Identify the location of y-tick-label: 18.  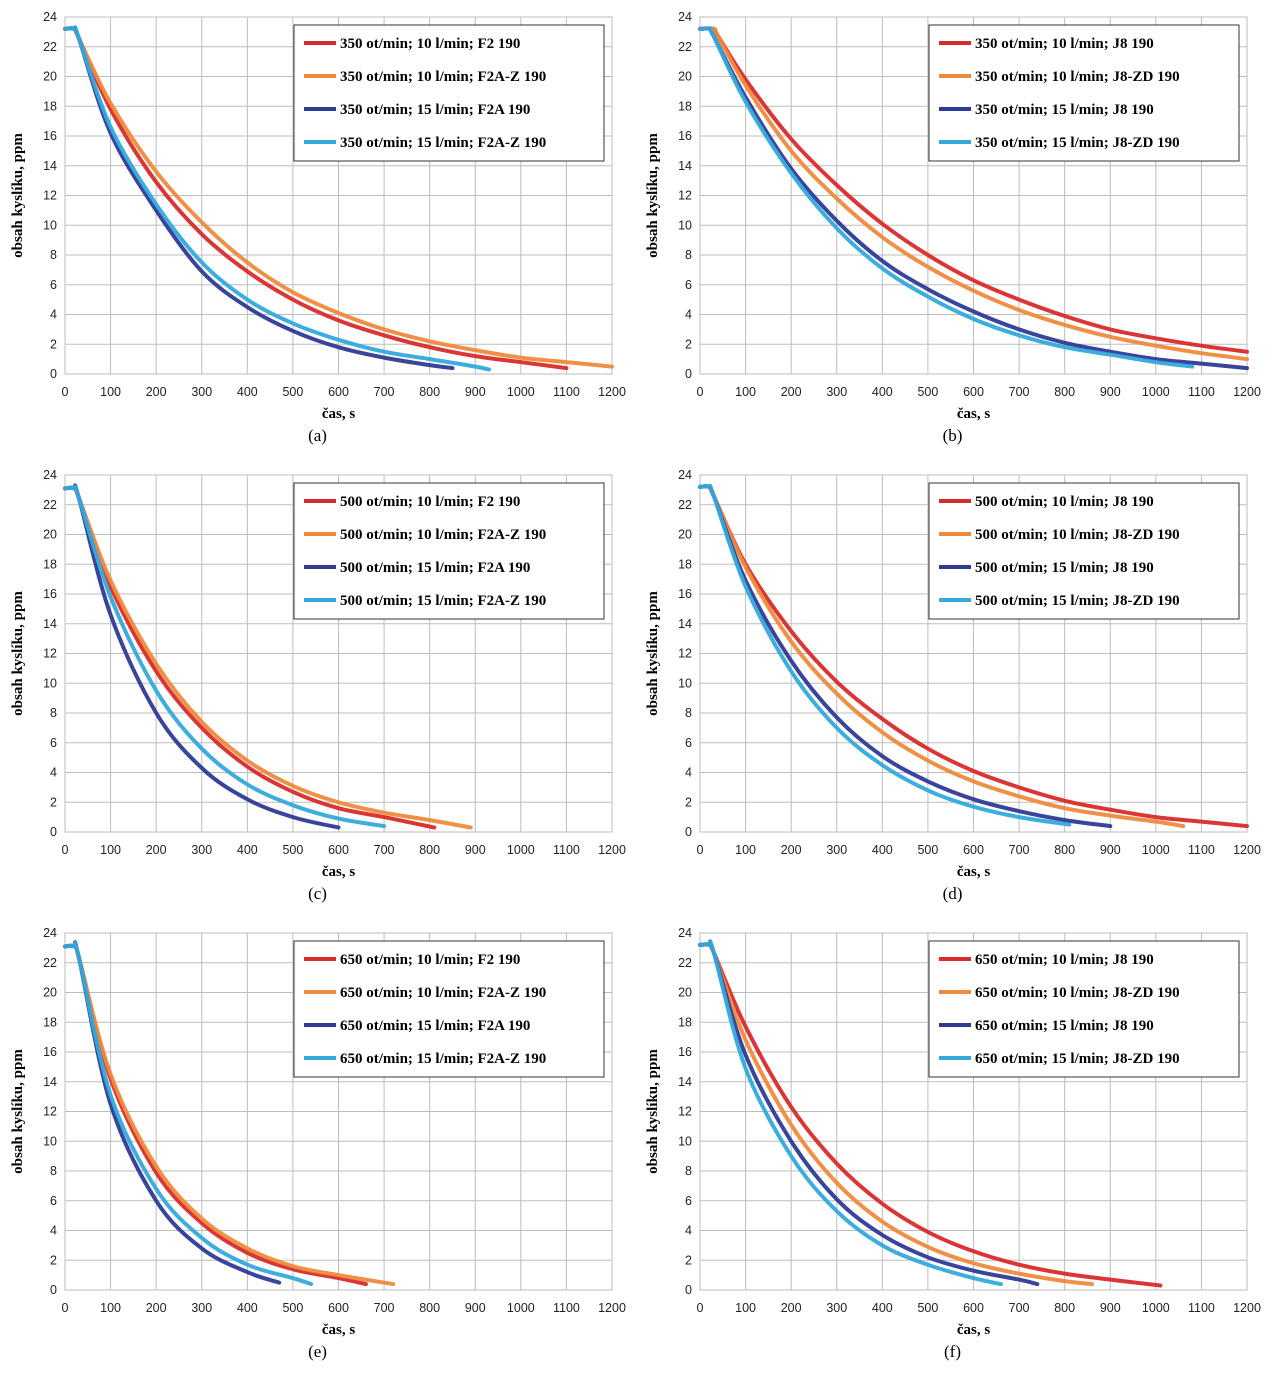
(50, 1022).